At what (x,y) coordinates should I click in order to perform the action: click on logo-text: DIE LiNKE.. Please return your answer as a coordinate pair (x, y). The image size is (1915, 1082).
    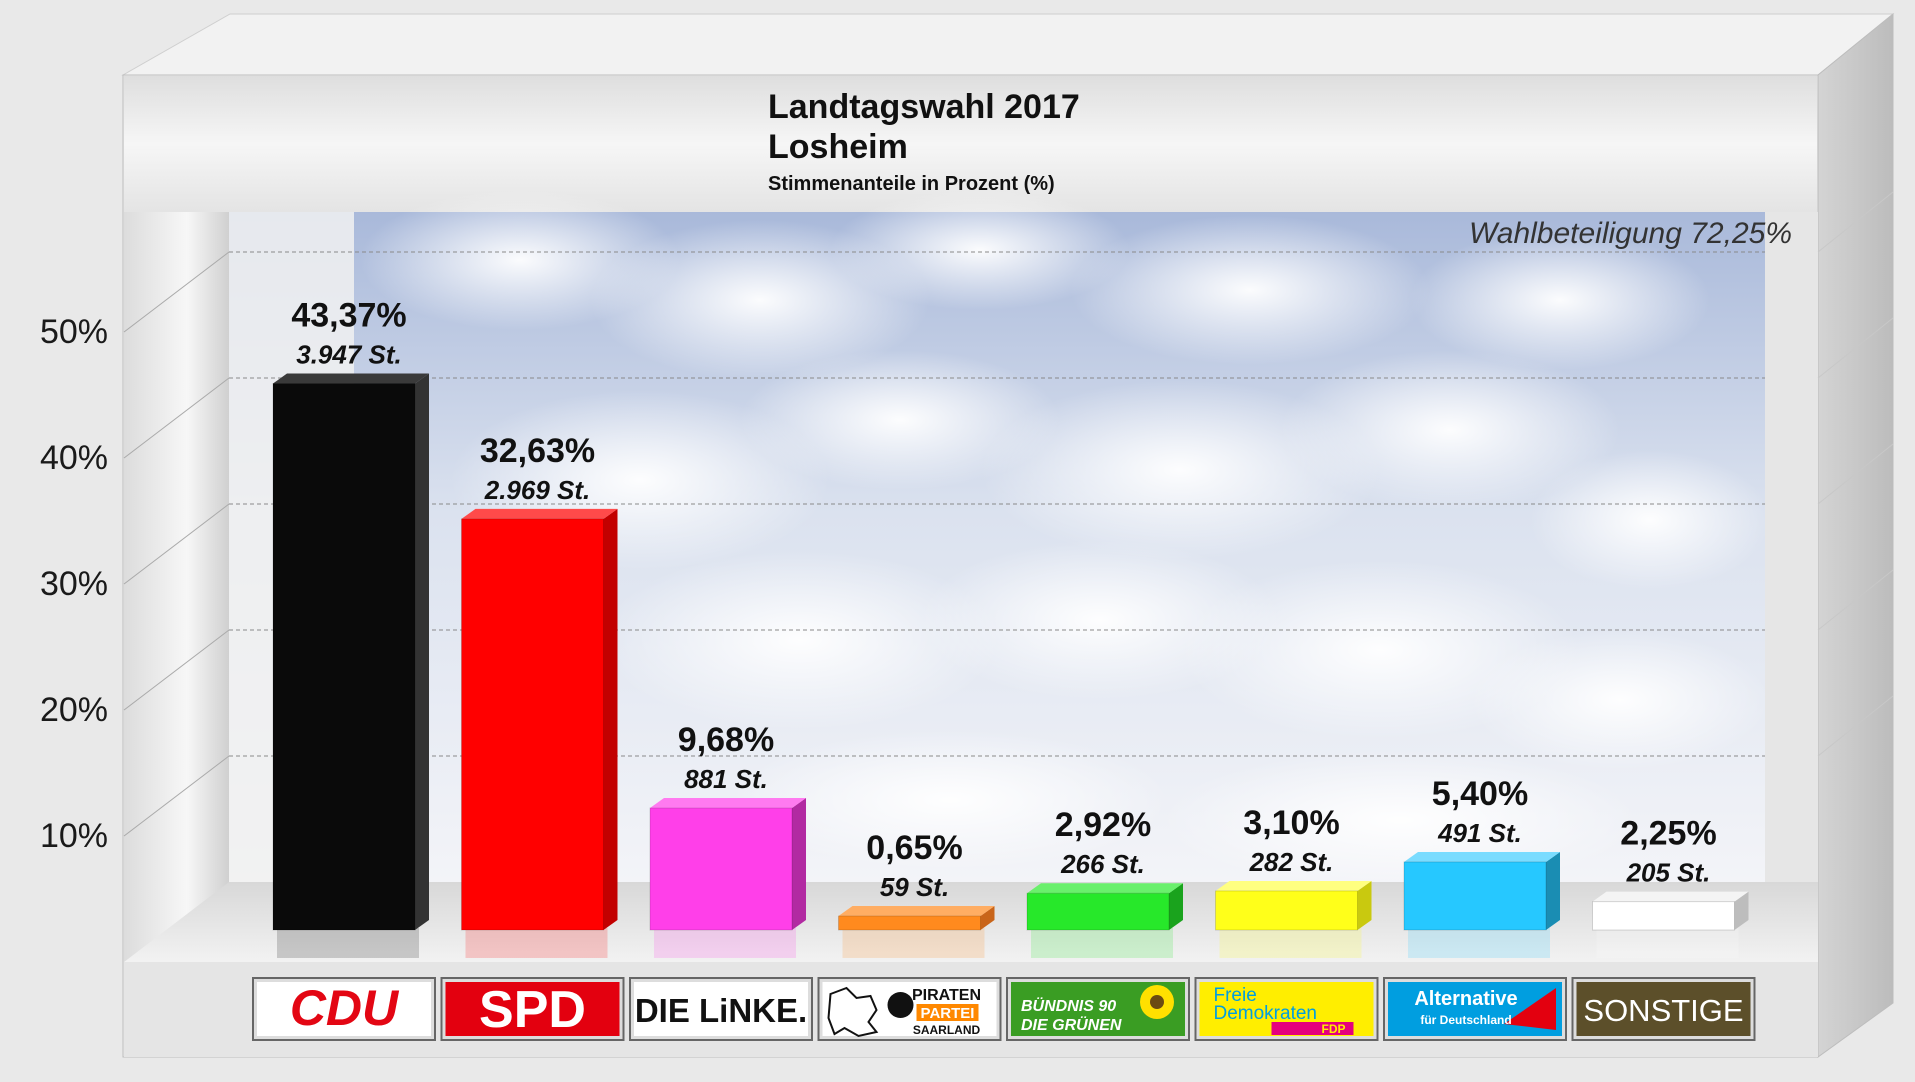
    Looking at the image, I should click on (721, 1010).